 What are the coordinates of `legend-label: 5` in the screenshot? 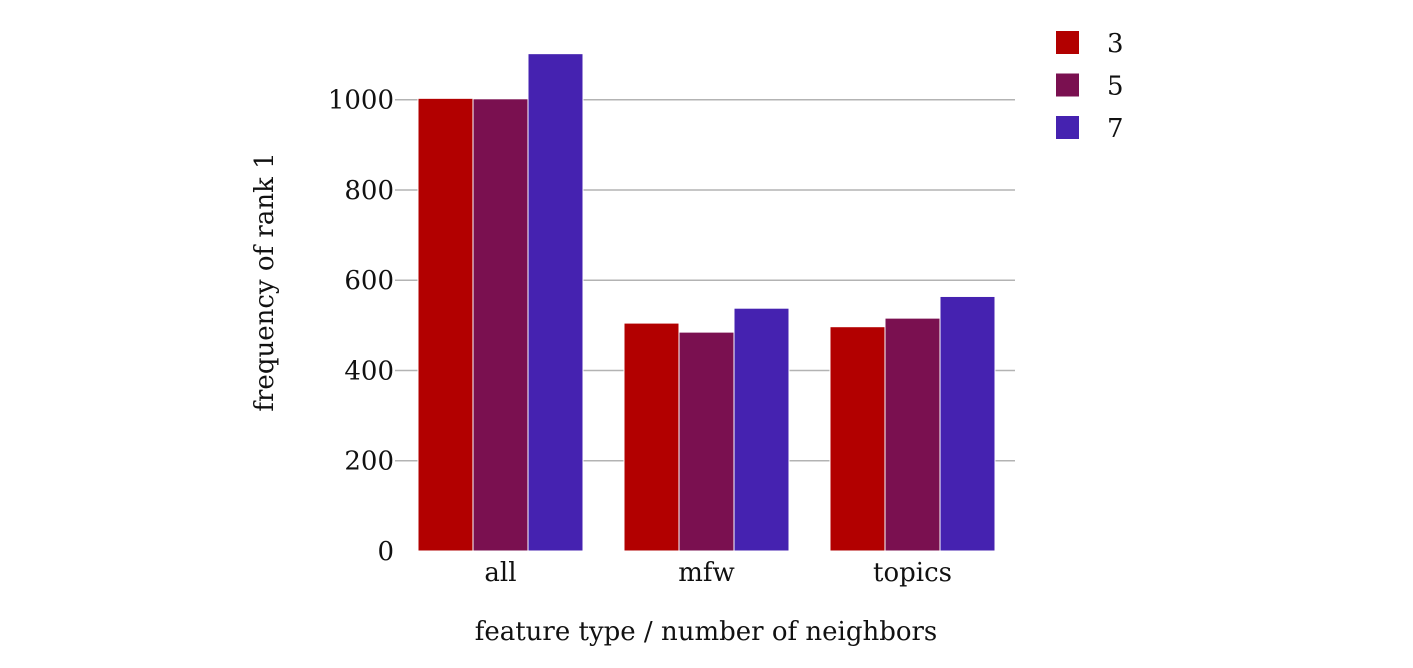 It's located at (1115, 87).